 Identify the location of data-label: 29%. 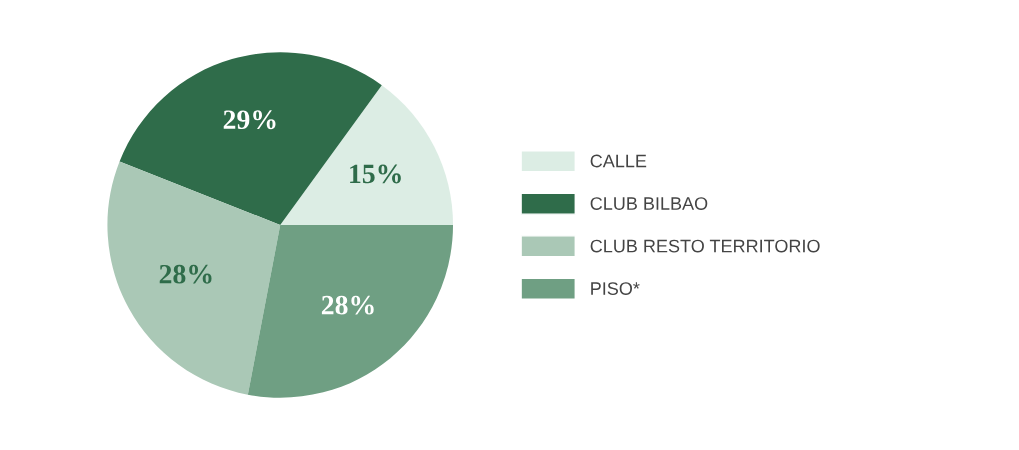
(249, 120).